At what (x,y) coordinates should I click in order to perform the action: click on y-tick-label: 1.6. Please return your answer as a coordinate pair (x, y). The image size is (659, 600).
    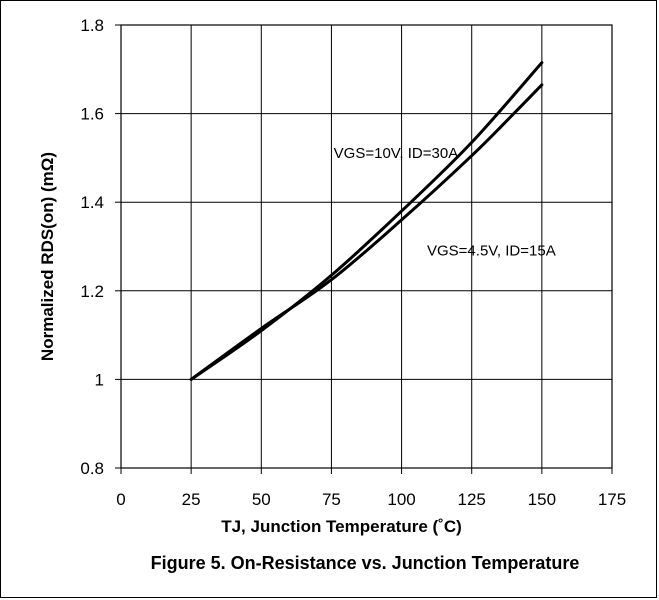
    Looking at the image, I should click on (92, 114).